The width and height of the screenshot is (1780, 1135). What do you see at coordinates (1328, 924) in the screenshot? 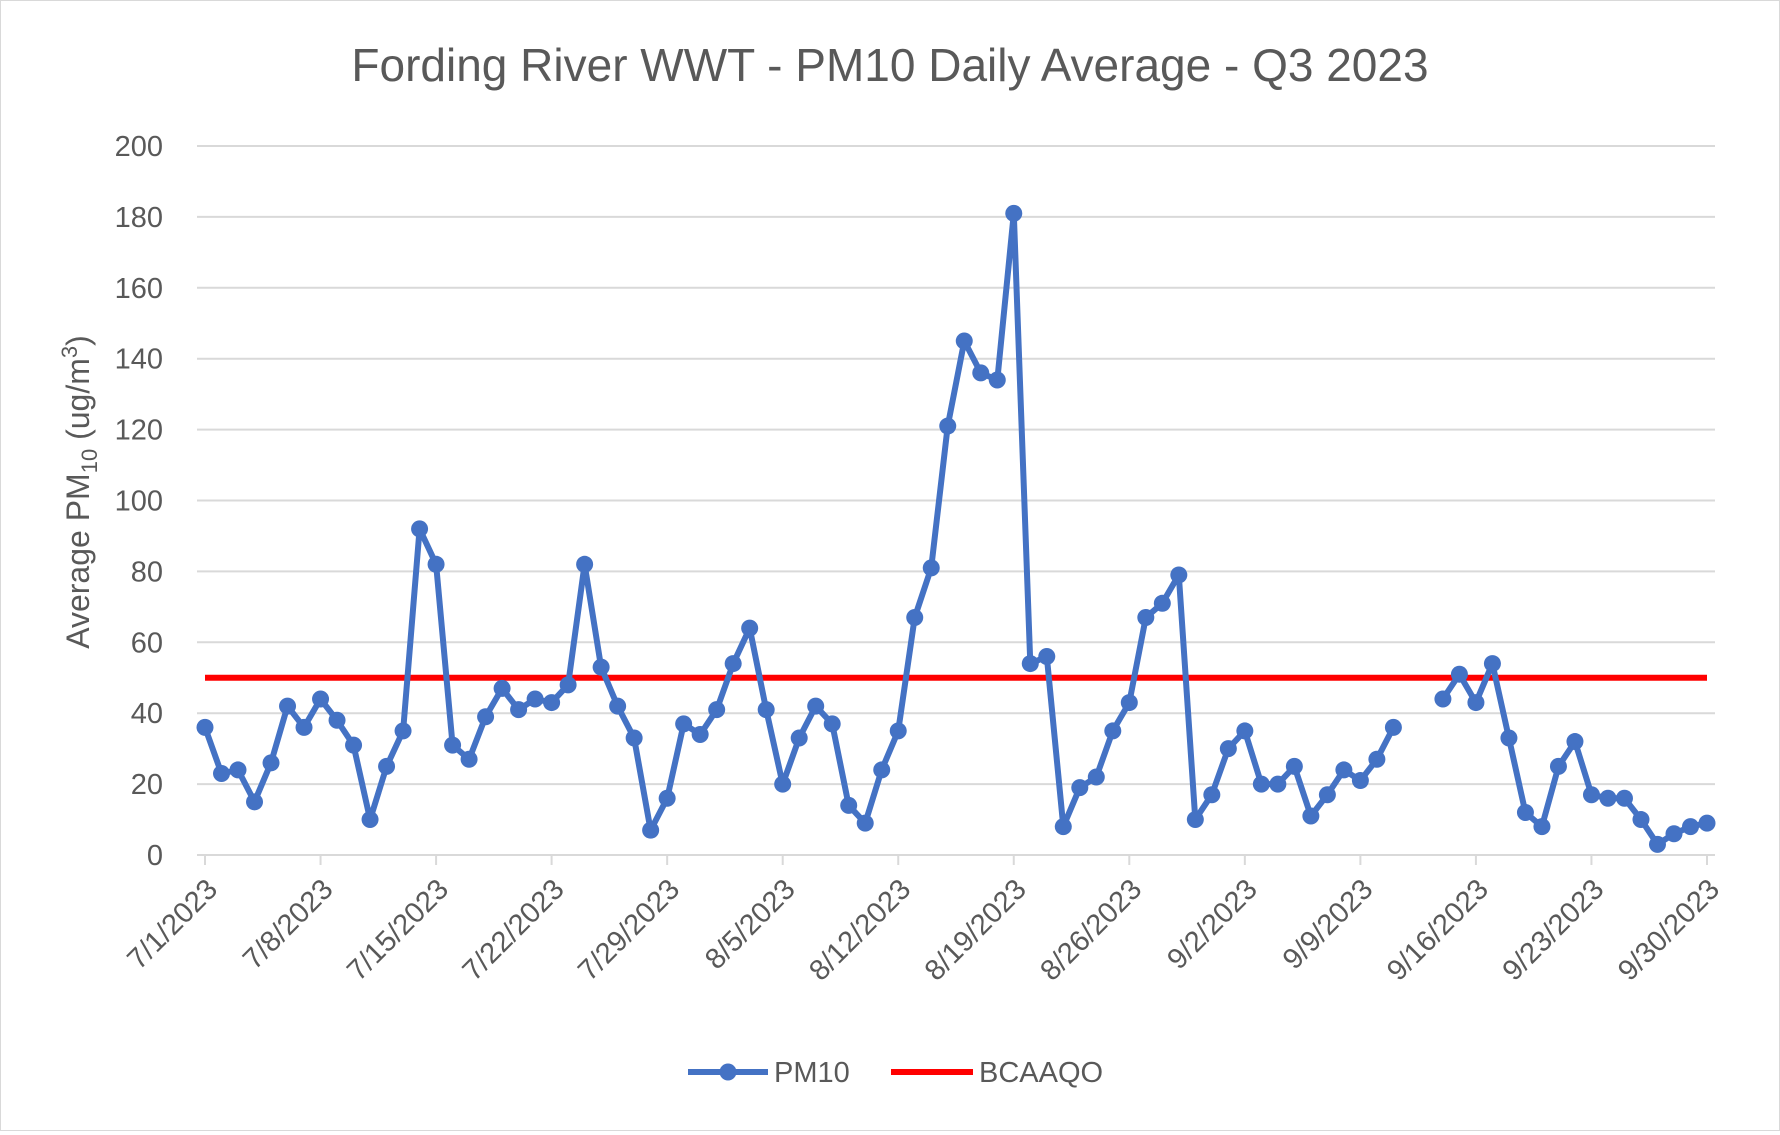
I see `x-tick-label: 9/9/2023` at bounding box center [1328, 924].